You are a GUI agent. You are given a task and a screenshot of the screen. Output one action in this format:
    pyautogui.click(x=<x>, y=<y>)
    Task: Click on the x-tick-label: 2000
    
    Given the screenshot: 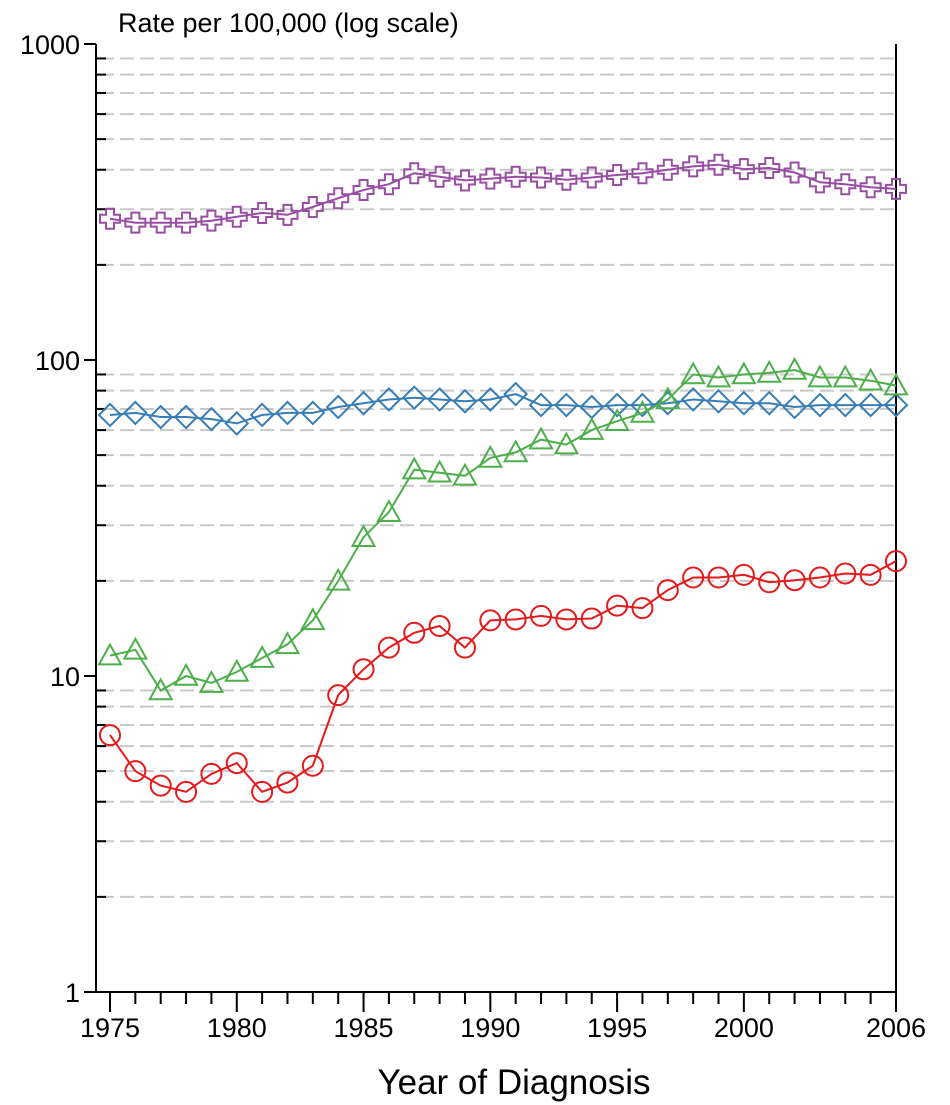 What is the action you would take?
    pyautogui.click(x=744, y=1028)
    